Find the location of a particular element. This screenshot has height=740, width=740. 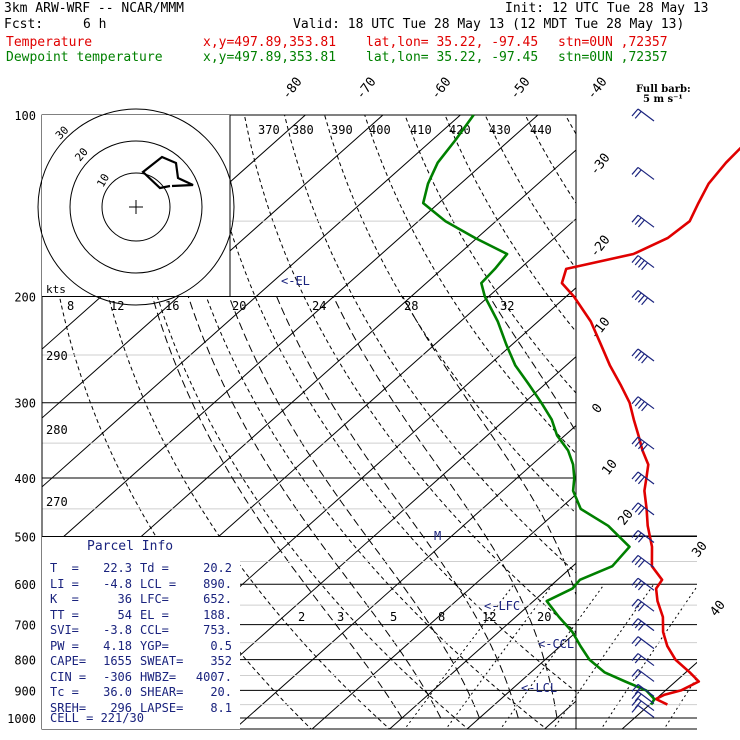

isotherm-label: 20 is located at coordinates (625, 518).